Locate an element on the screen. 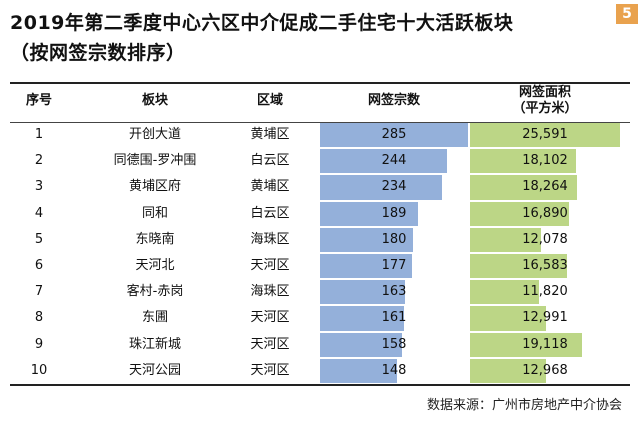 This screenshot has height=421, width=640. block-cell: 黄埔区府 is located at coordinates (154, 187).